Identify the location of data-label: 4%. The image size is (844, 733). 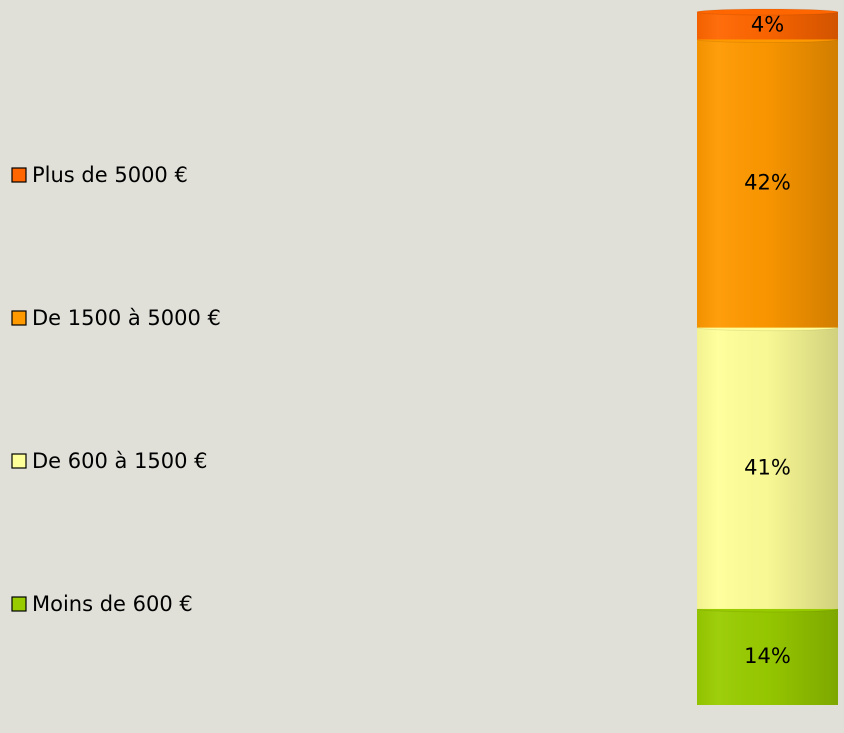
(767, 25).